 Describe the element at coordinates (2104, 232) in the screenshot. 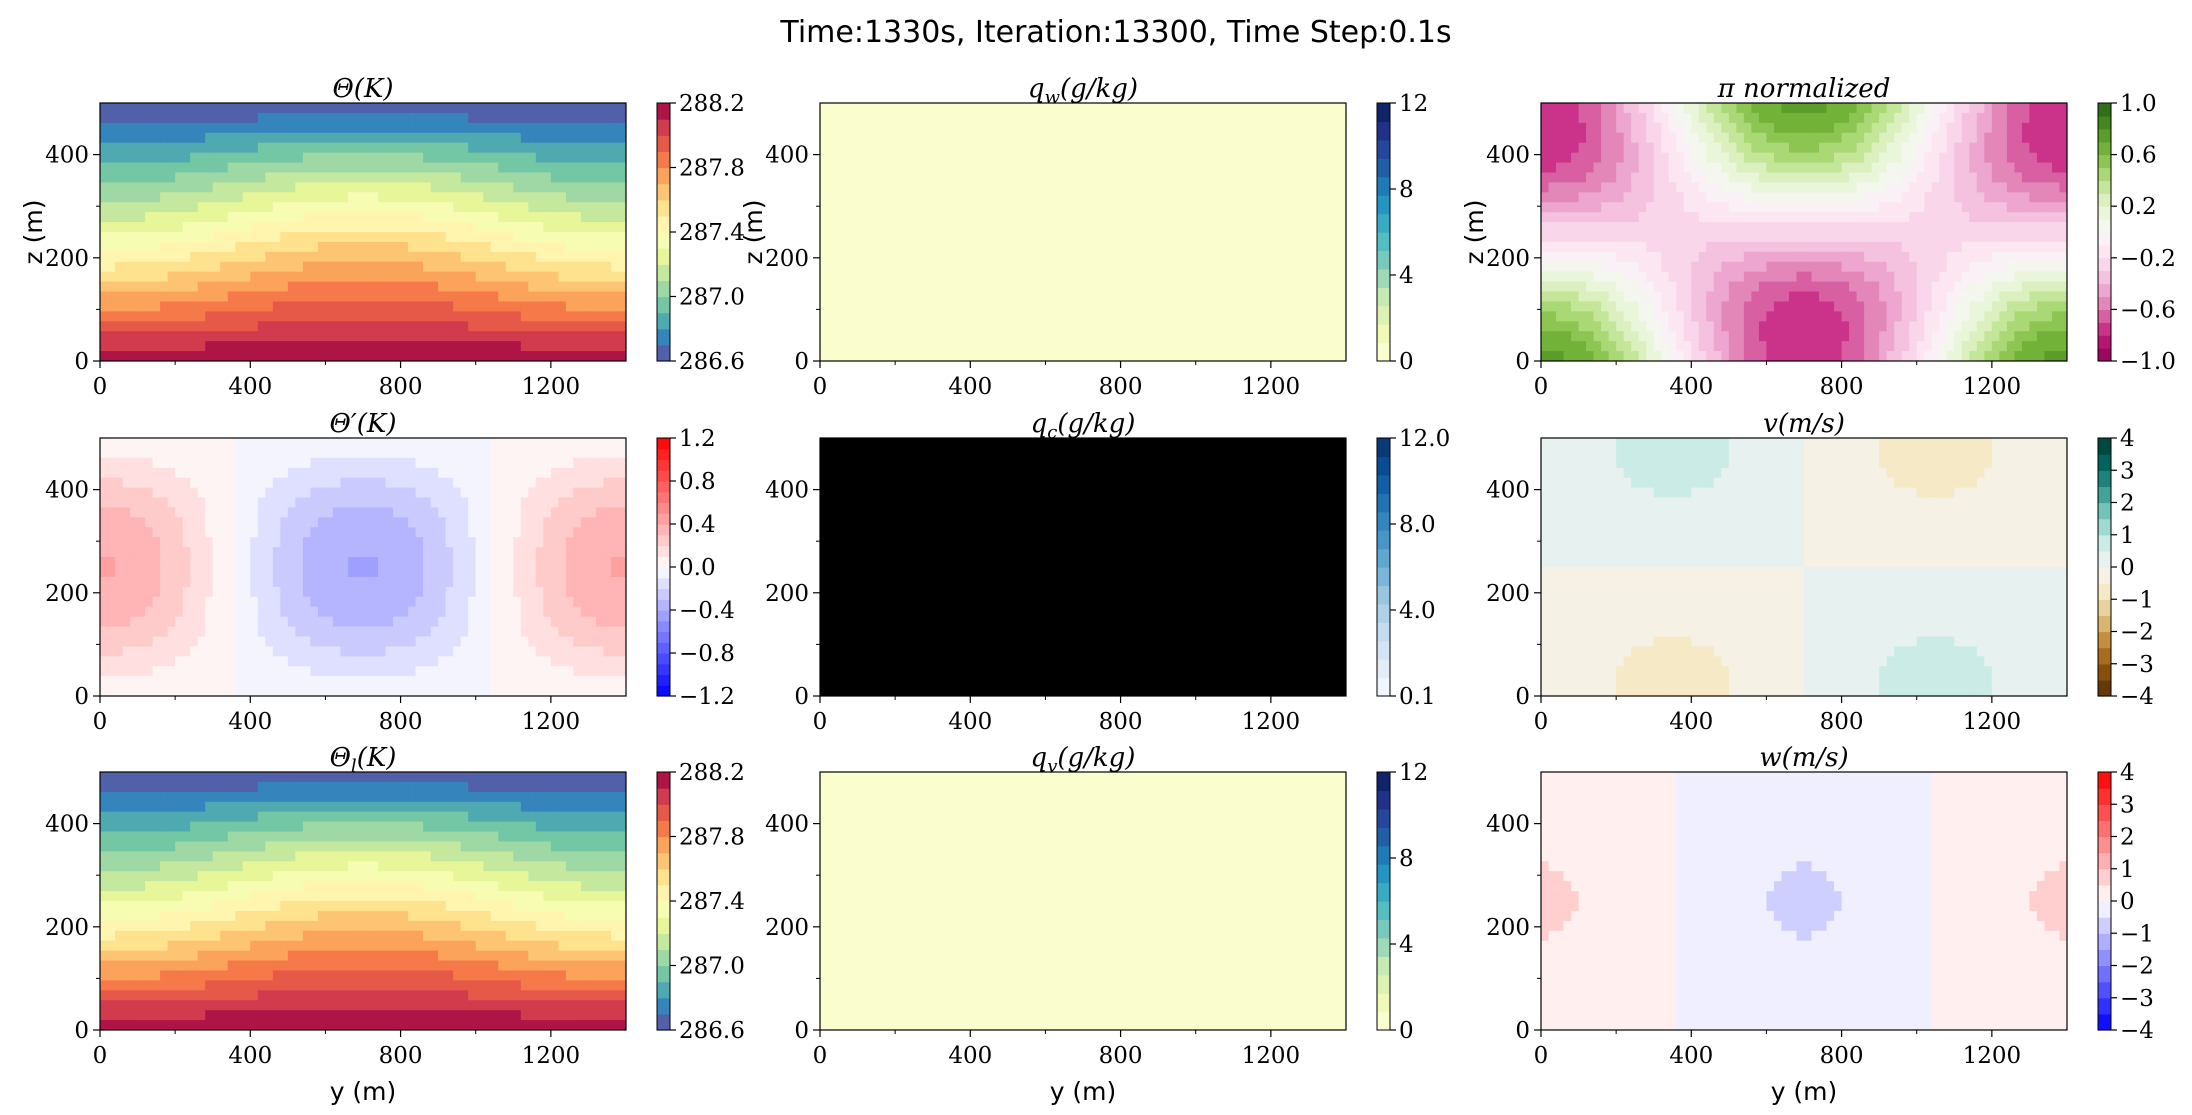

I see `colorbar-frame` at that location.